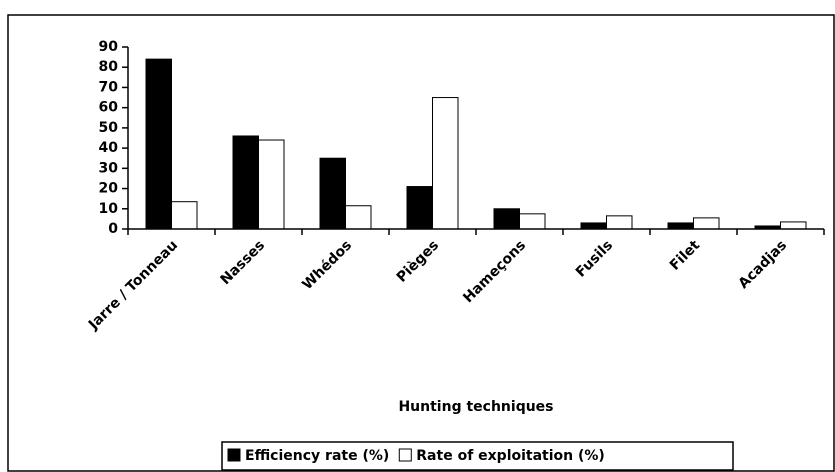 This screenshot has width=835, height=472. I want to click on y-tick-label: 90, so click(109, 47).